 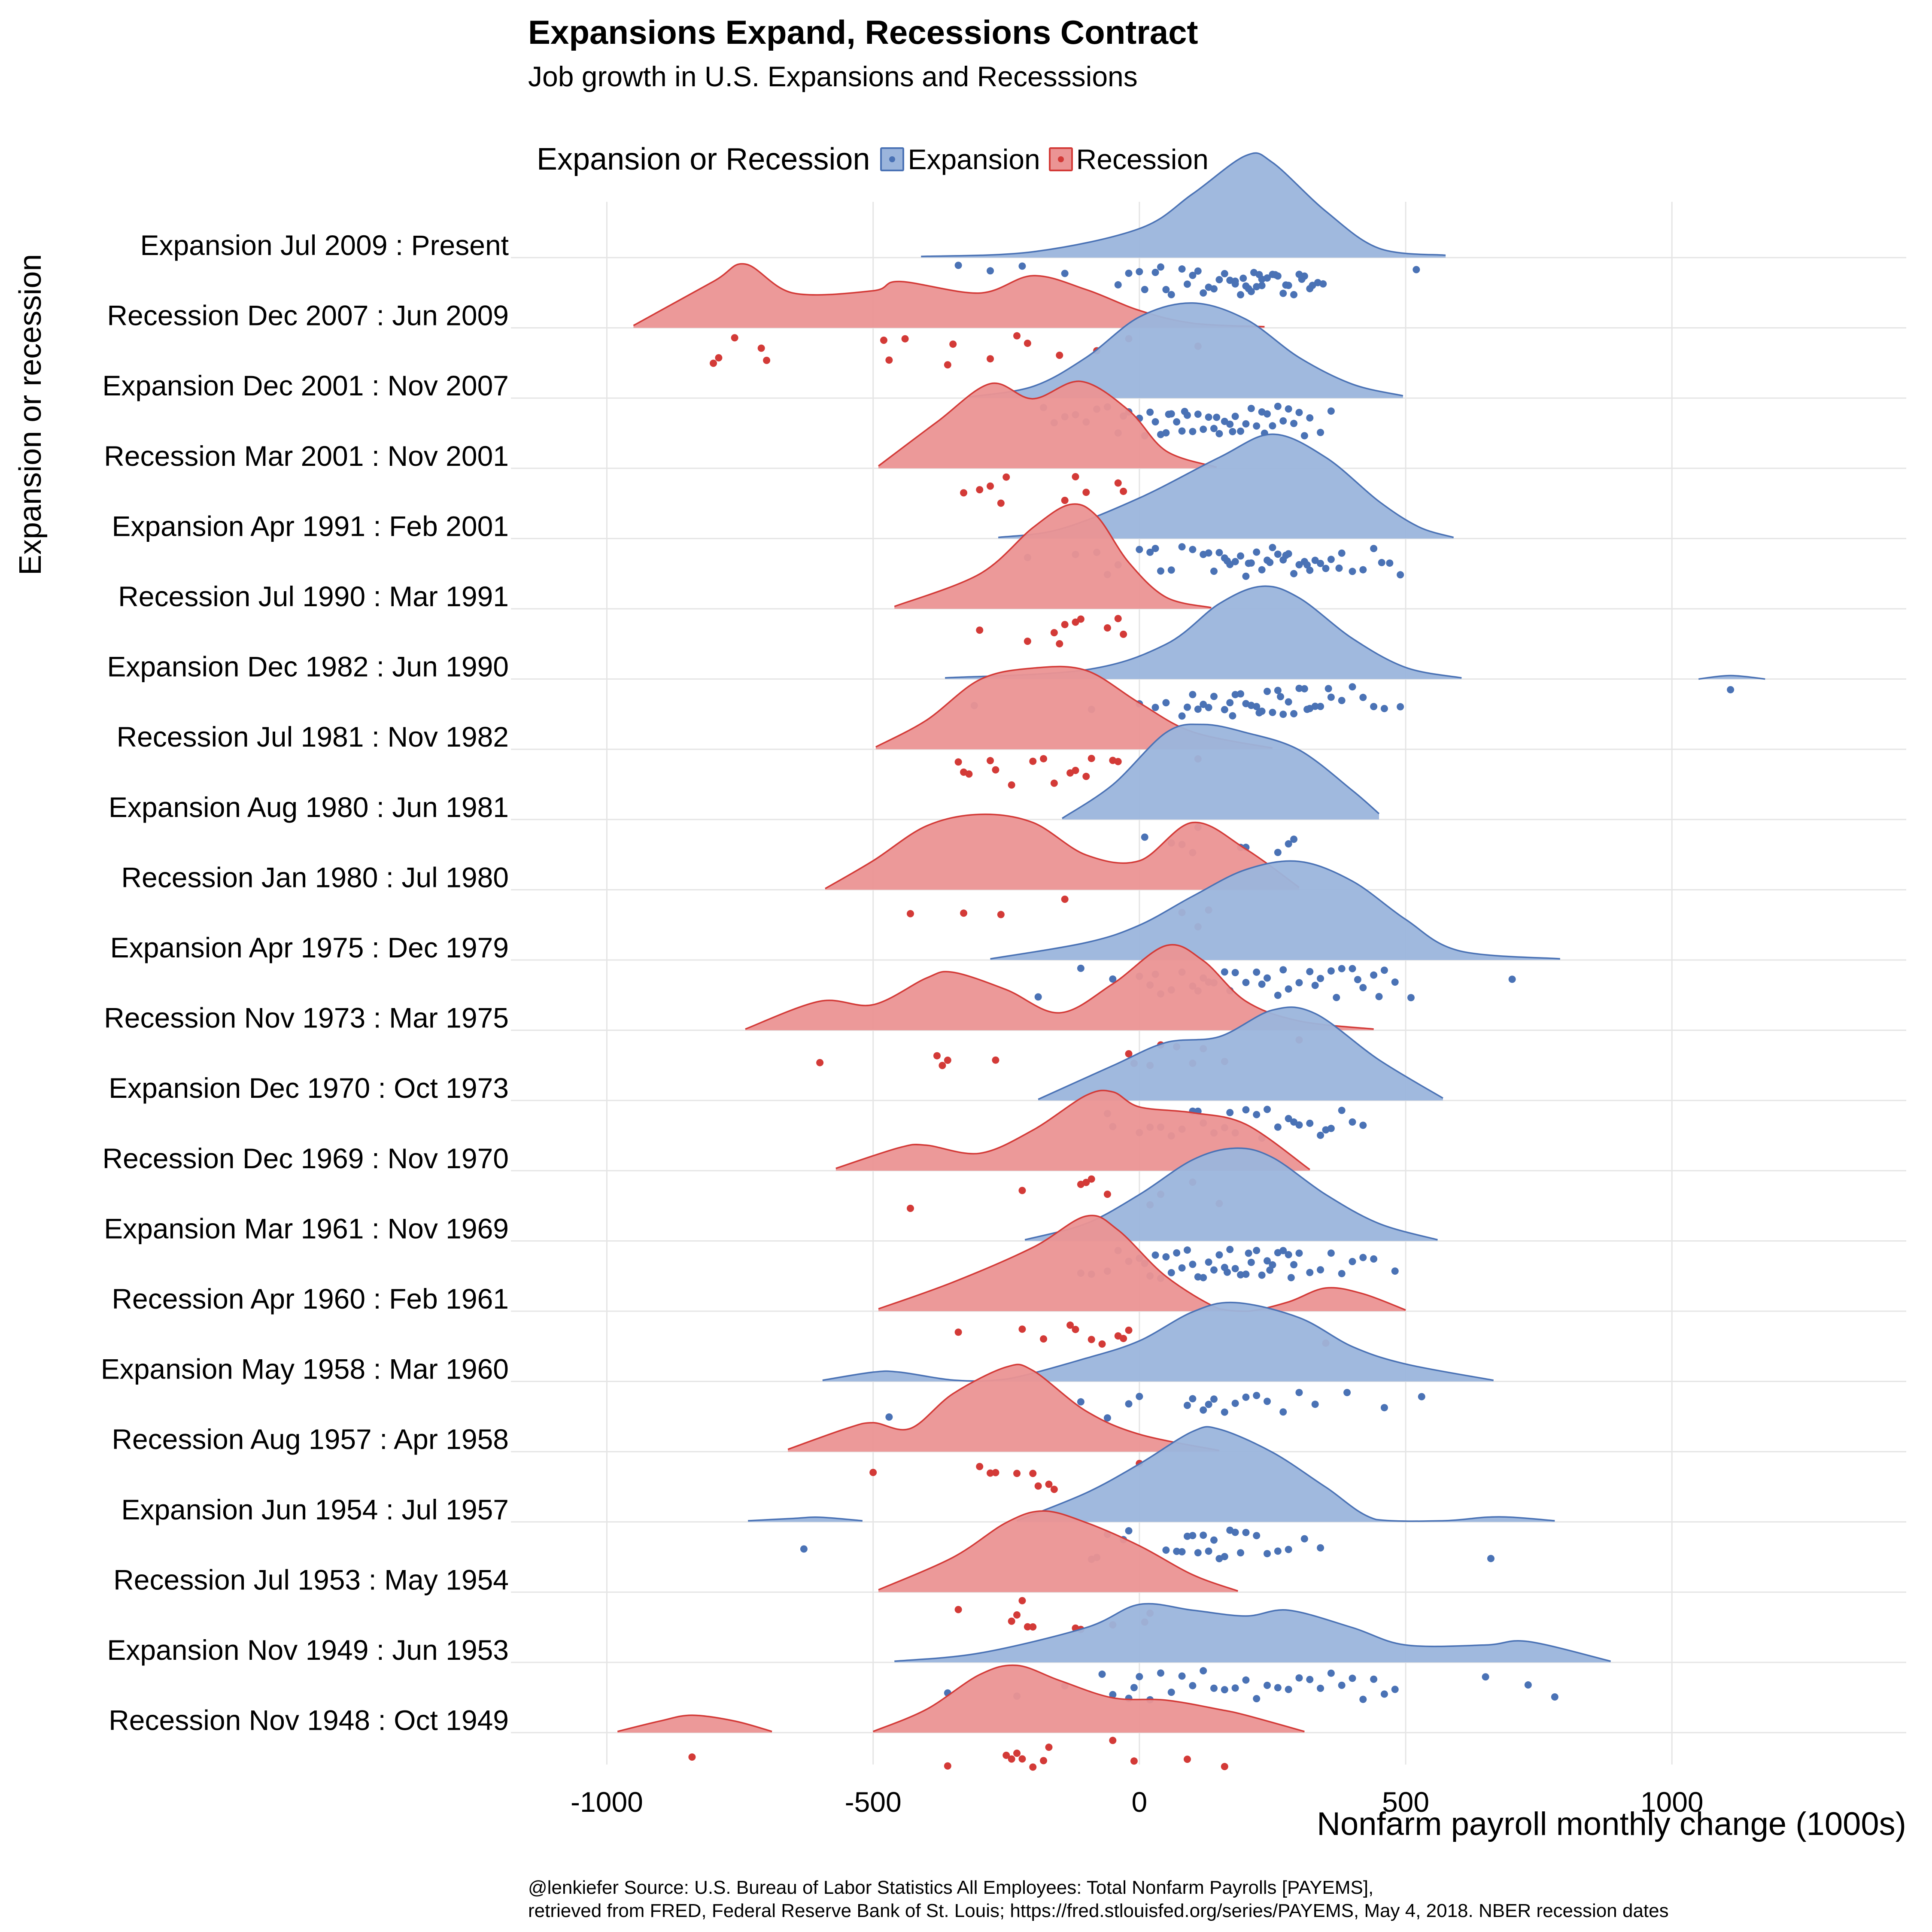 What do you see at coordinates (305, 386) in the screenshot?
I see `row-label: Expansion Dec 2001 : Nov 2007` at bounding box center [305, 386].